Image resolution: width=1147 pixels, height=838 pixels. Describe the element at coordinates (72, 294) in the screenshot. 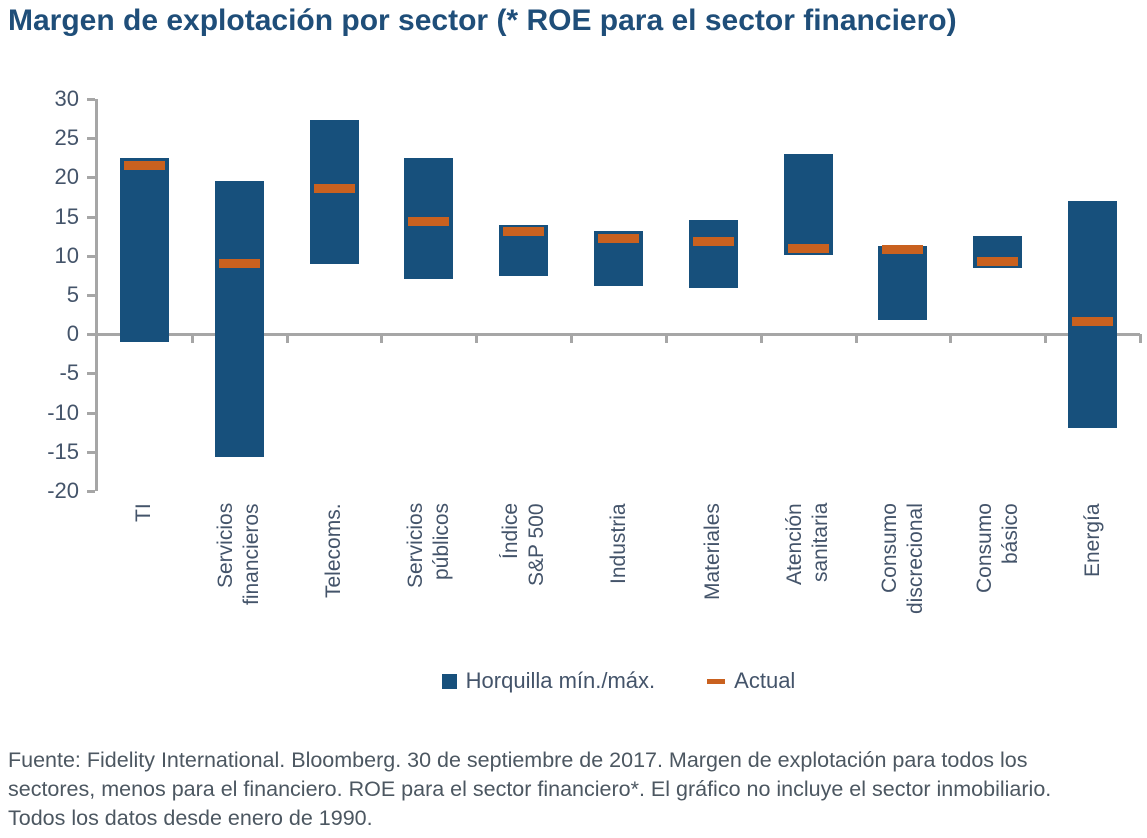

I see `y-axis-tick-label: 5` at that location.